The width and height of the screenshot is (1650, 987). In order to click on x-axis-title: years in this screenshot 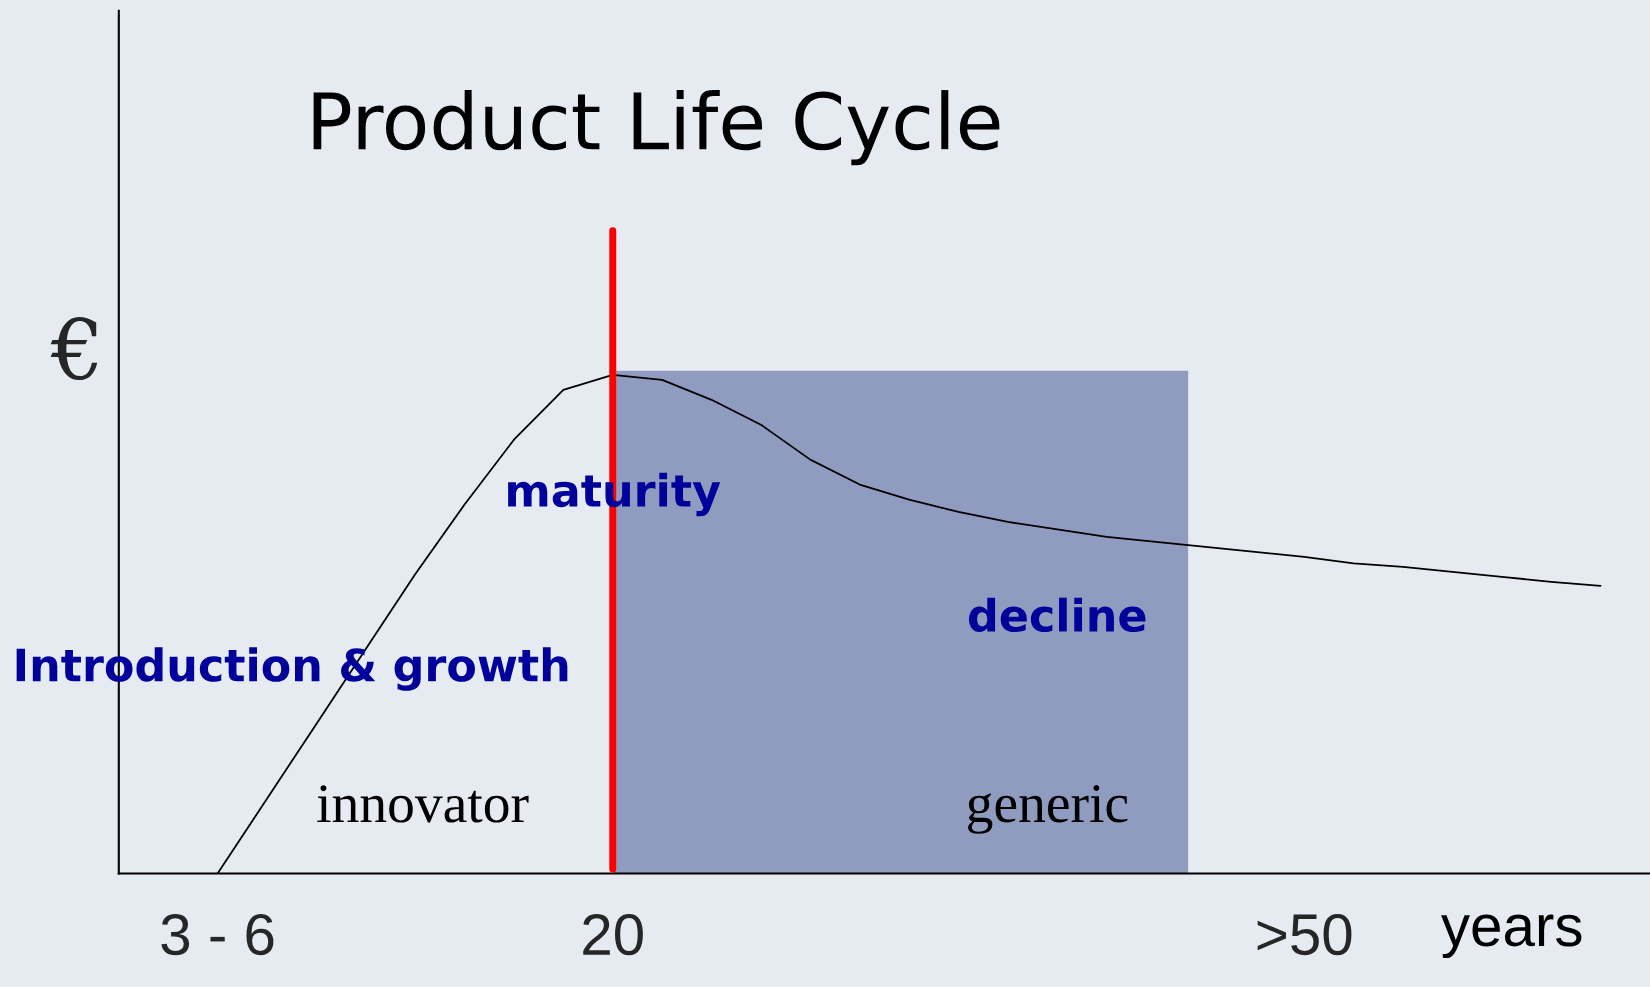, I will do `click(1511, 936)`.